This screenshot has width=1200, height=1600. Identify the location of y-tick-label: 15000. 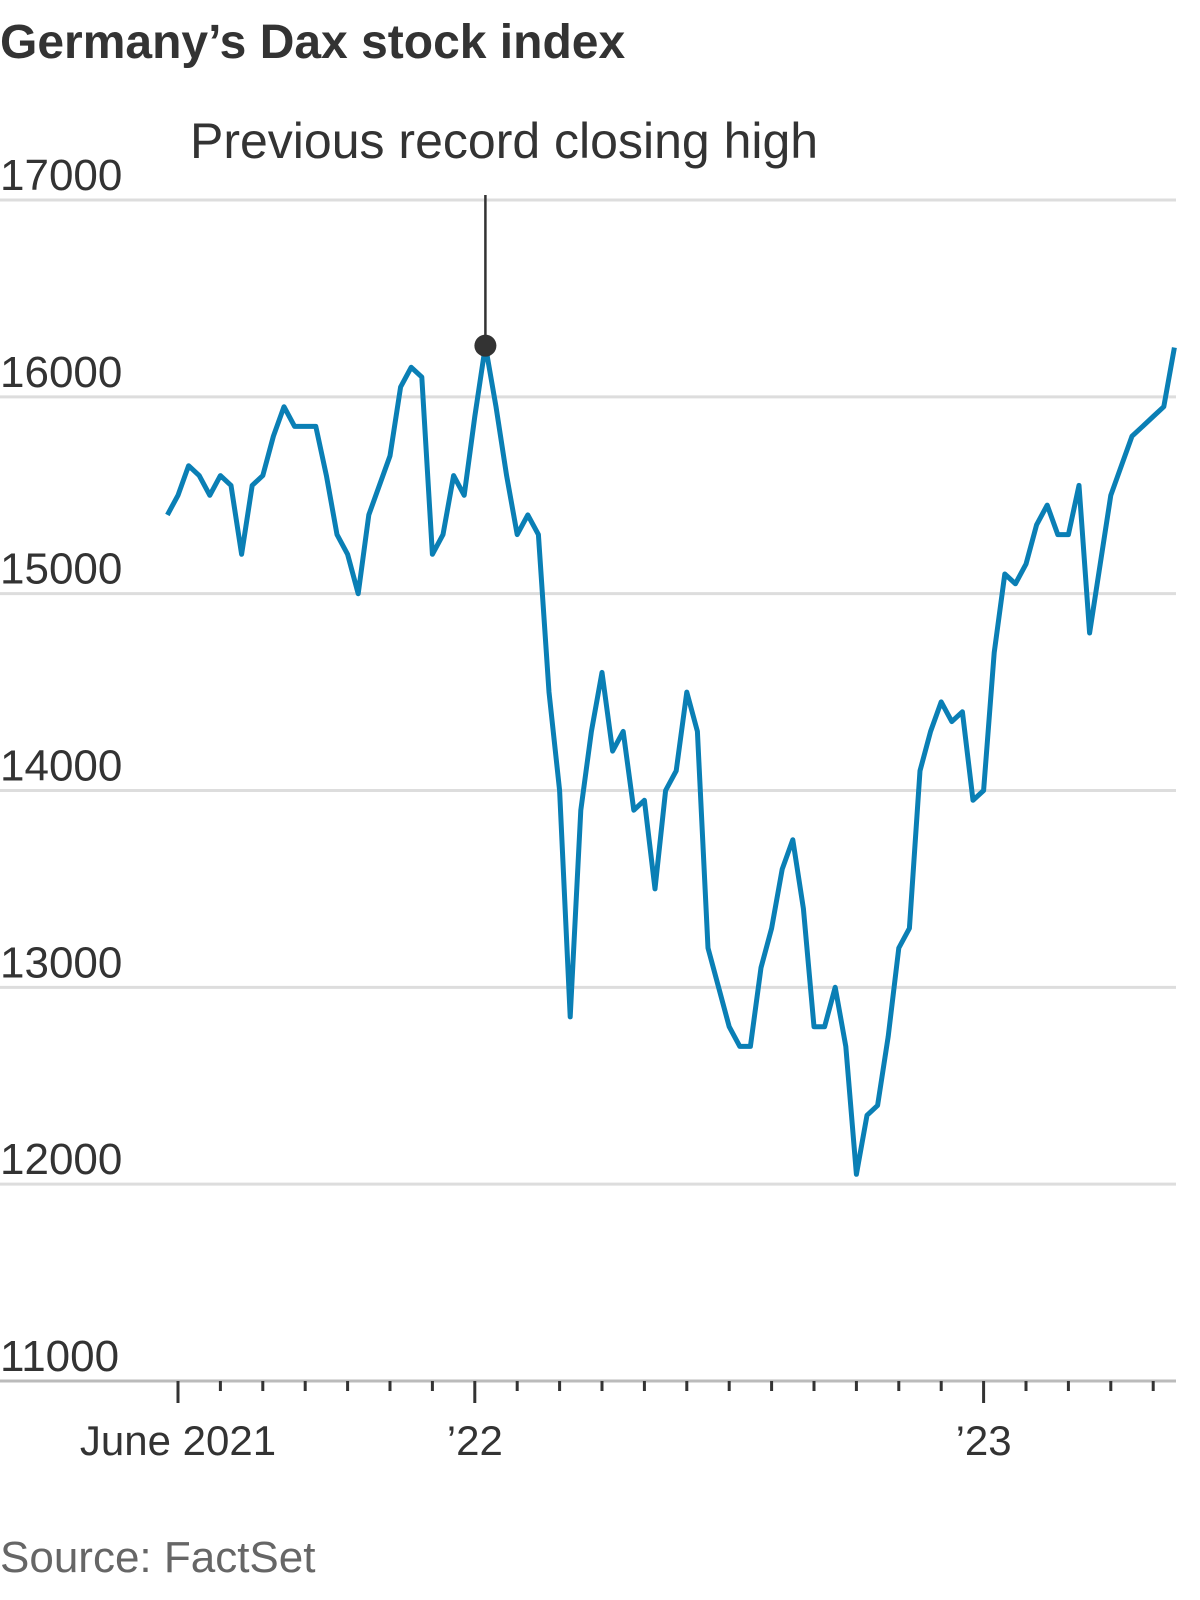
(61, 569).